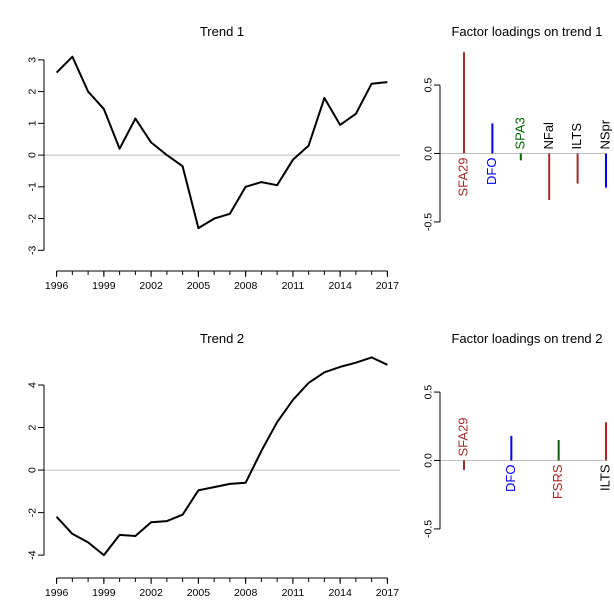 The width and height of the screenshot is (614, 614). I want to click on category-label: NFal, so click(548, 136).